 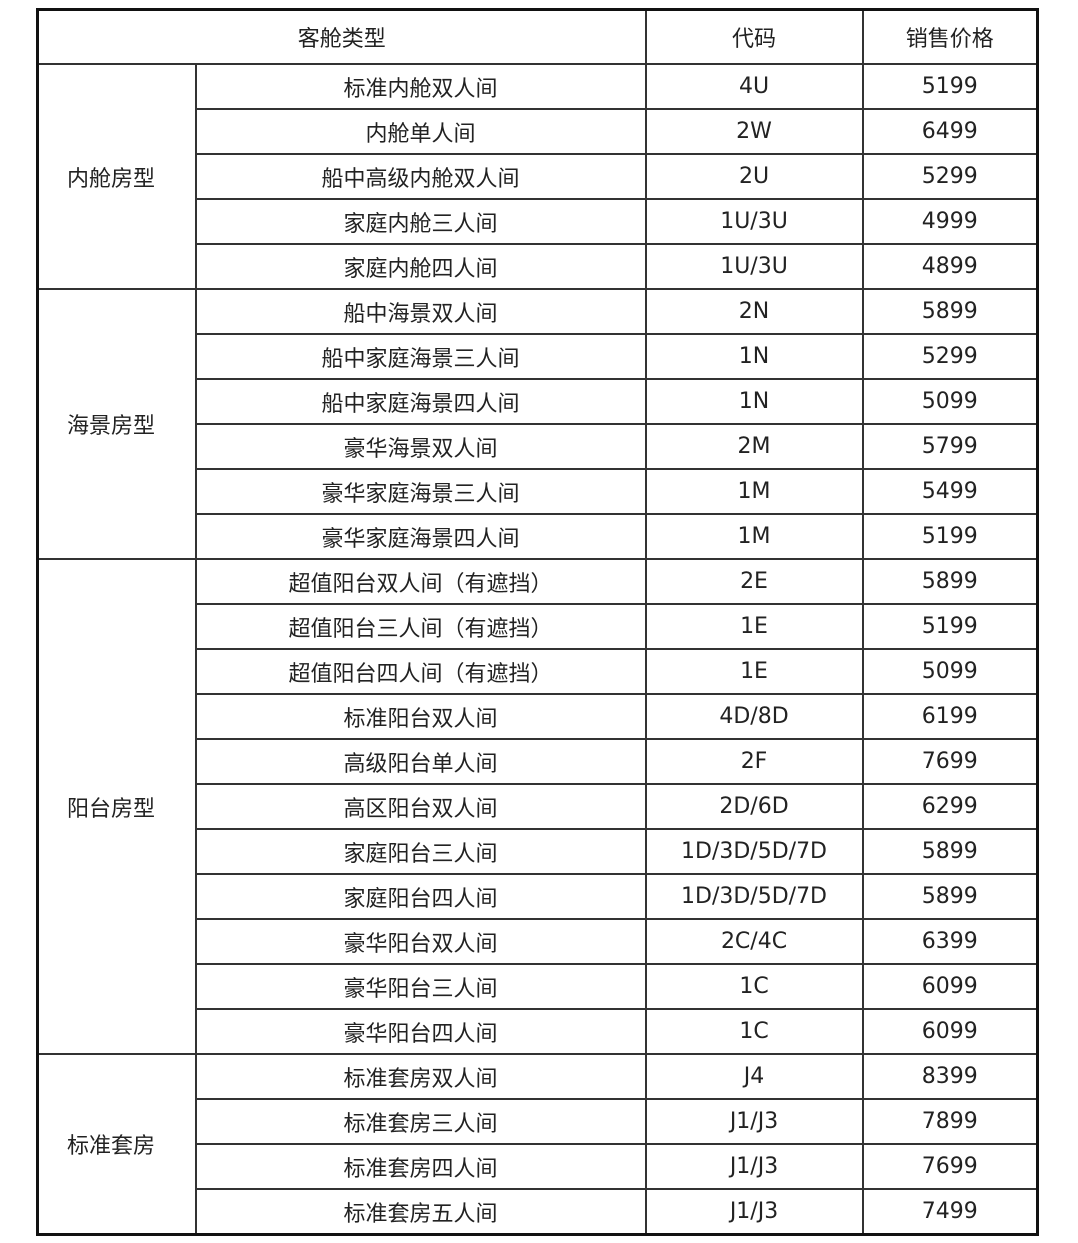 What do you see at coordinates (538, 1121) in the screenshot?
I see `table-row: 标准套房三人间 J1/J3 7899` at bounding box center [538, 1121].